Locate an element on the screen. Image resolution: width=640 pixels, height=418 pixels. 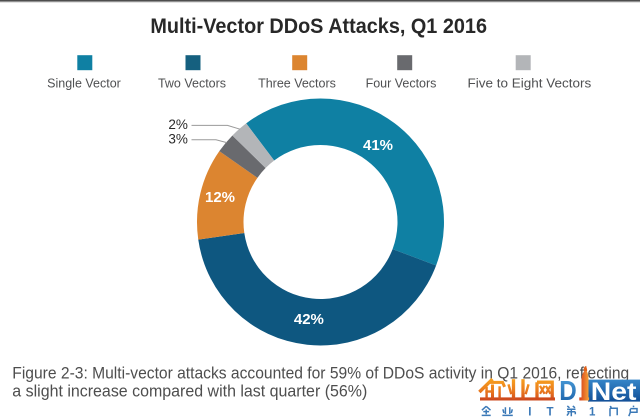
svg-text: Four Vectors is located at coordinates (401, 83).